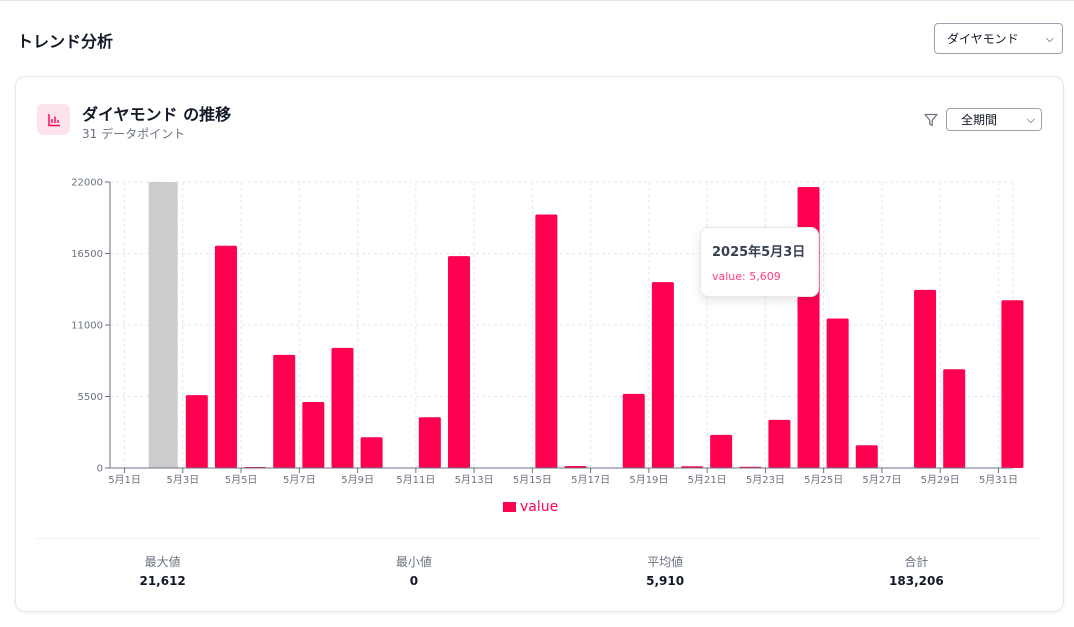 Image resolution: width=1074 pixels, height=627 pixels. I want to click on x-tick-label: 5月29日, so click(940, 480).